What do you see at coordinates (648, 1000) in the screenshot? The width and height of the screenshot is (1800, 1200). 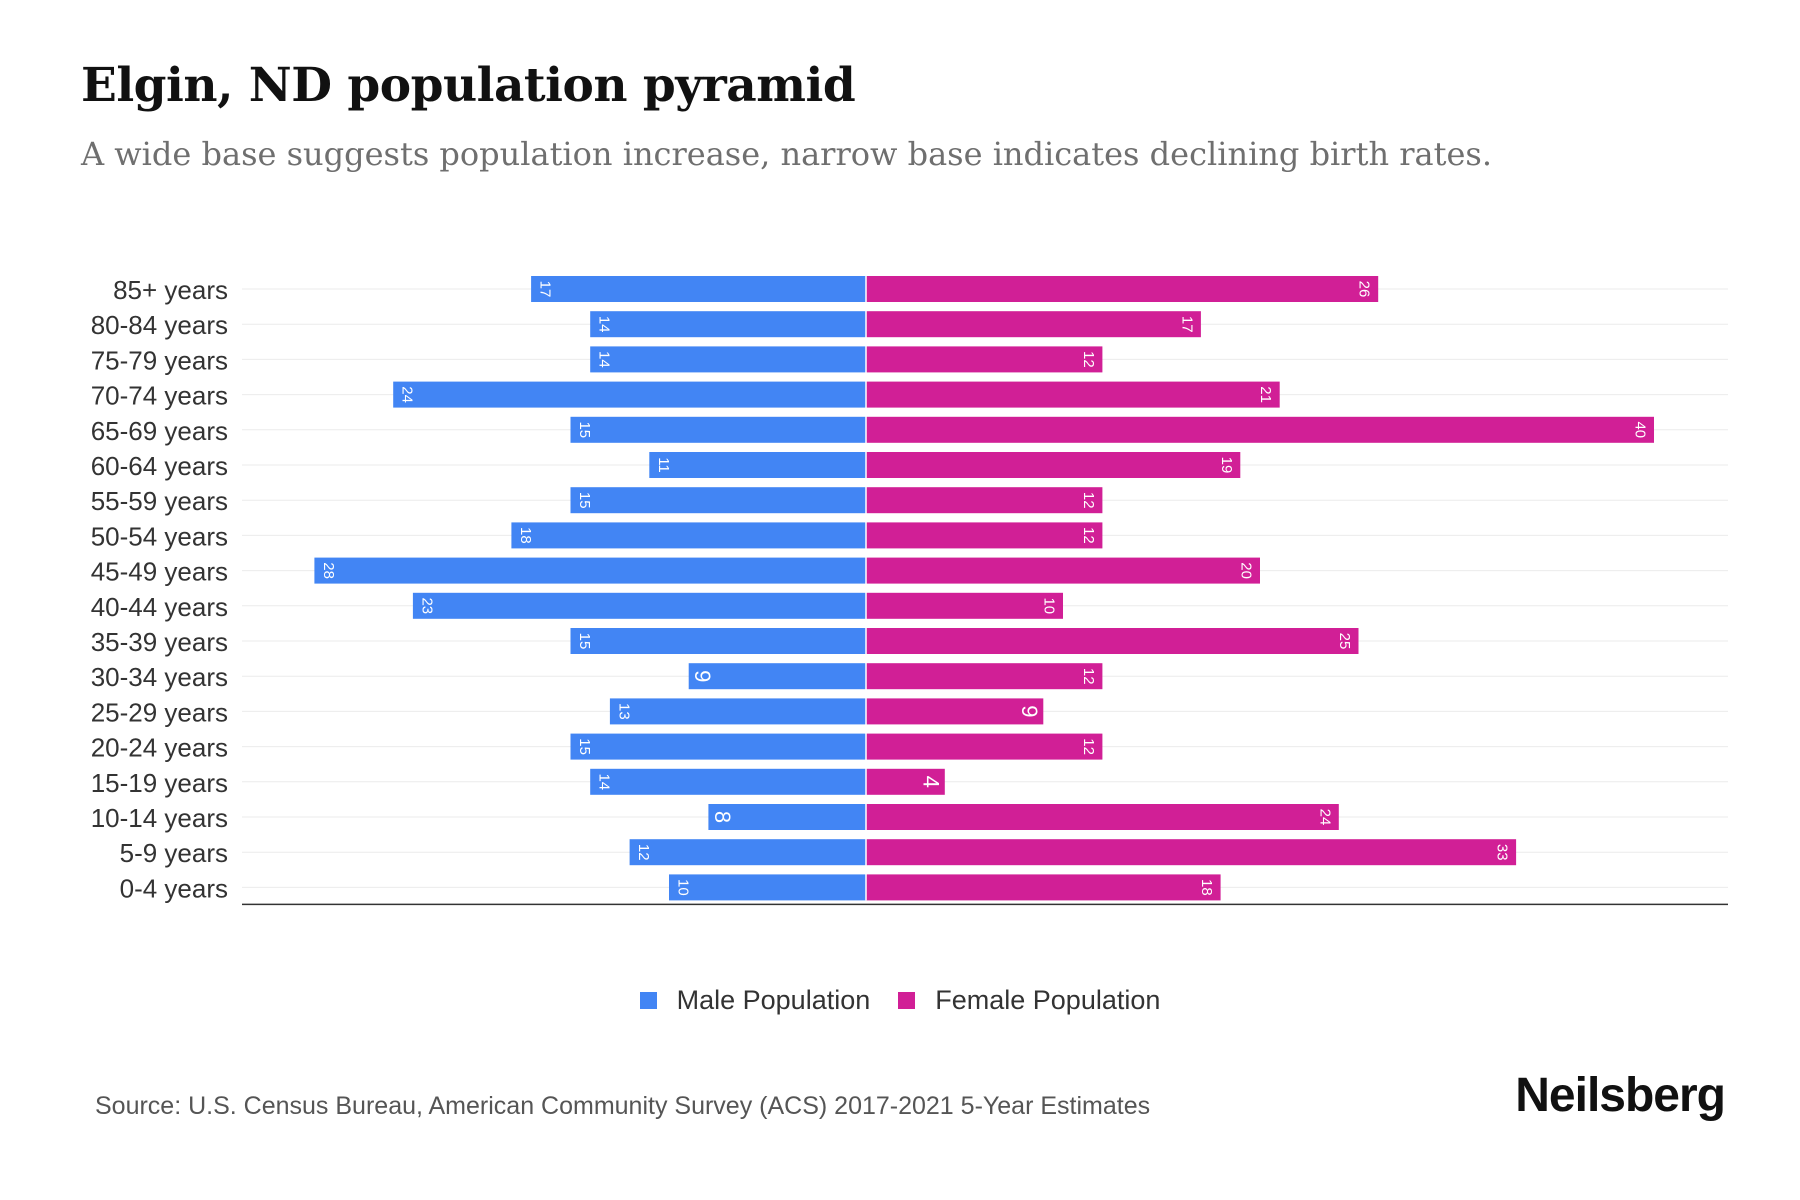 I see `legend-swatch-male` at bounding box center [648, 1000].